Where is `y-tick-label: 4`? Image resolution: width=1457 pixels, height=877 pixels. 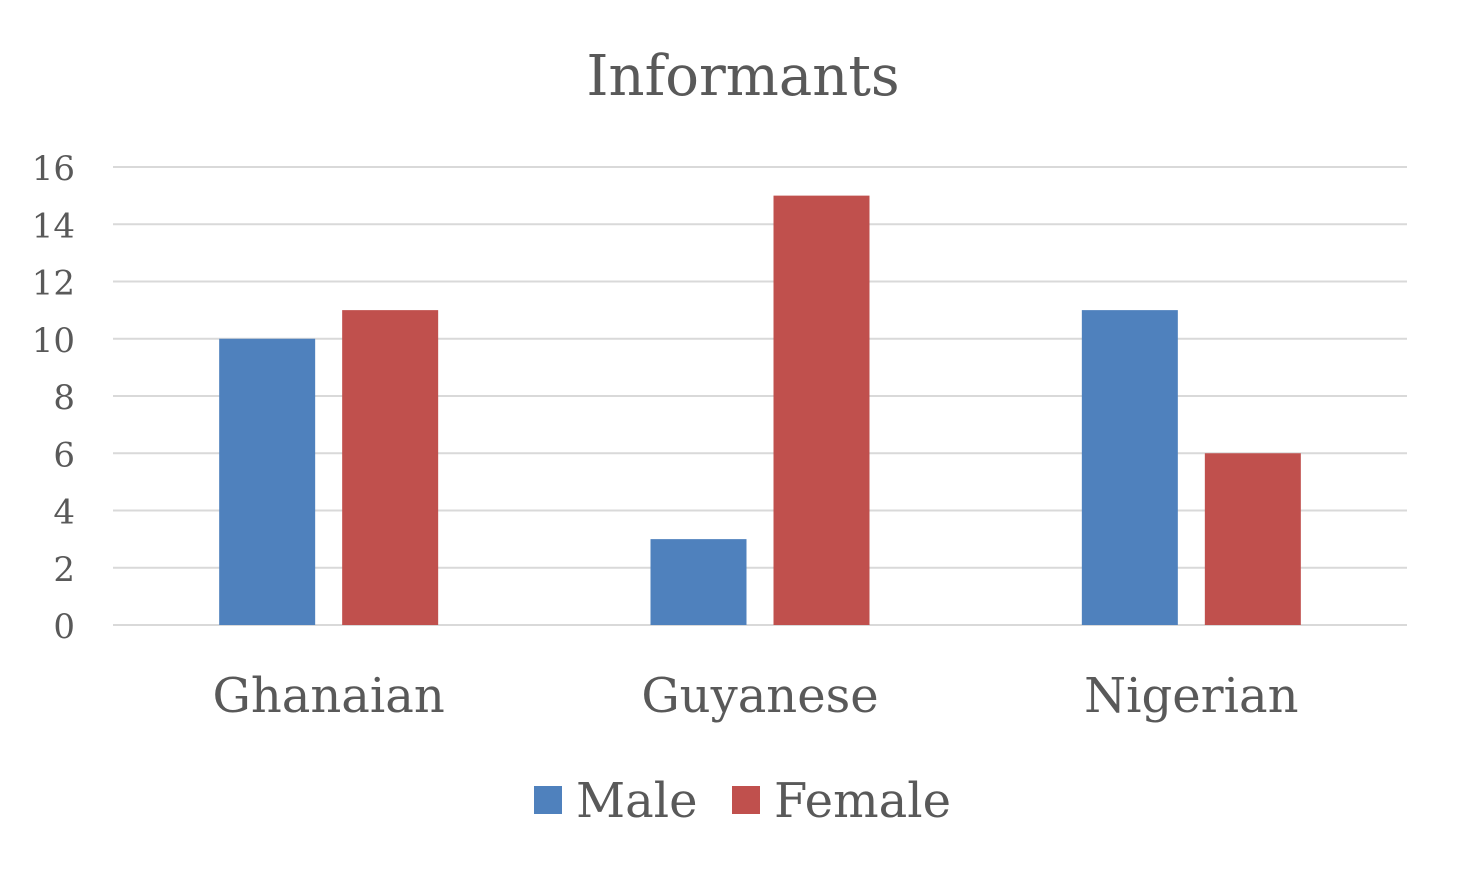
y-tick-label: 4 is located at coordinates (64, 513).